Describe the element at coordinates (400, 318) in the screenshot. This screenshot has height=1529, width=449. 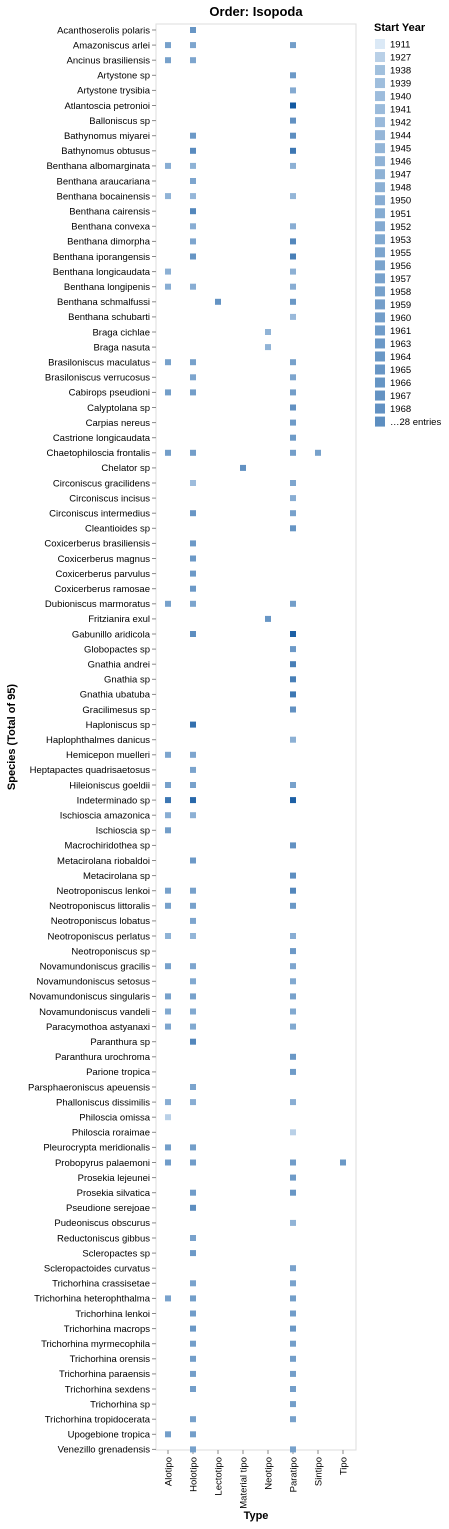
I see `legend-label: 1960` at that location.